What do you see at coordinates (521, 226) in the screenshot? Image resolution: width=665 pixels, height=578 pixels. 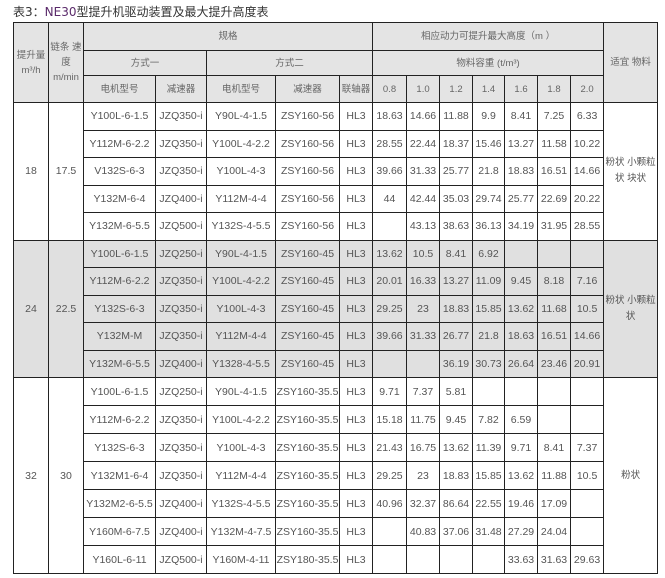 I see `max-height-cell: 34.19` at bounding box center [521, 226].